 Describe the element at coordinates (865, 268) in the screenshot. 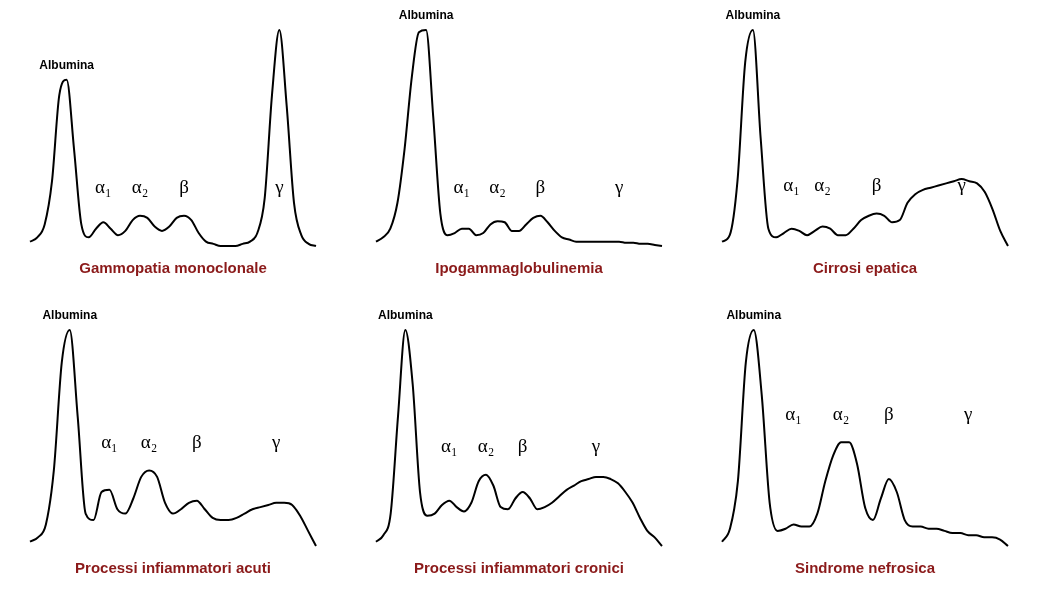

I see `text: Cirrosi epatica` at that location.